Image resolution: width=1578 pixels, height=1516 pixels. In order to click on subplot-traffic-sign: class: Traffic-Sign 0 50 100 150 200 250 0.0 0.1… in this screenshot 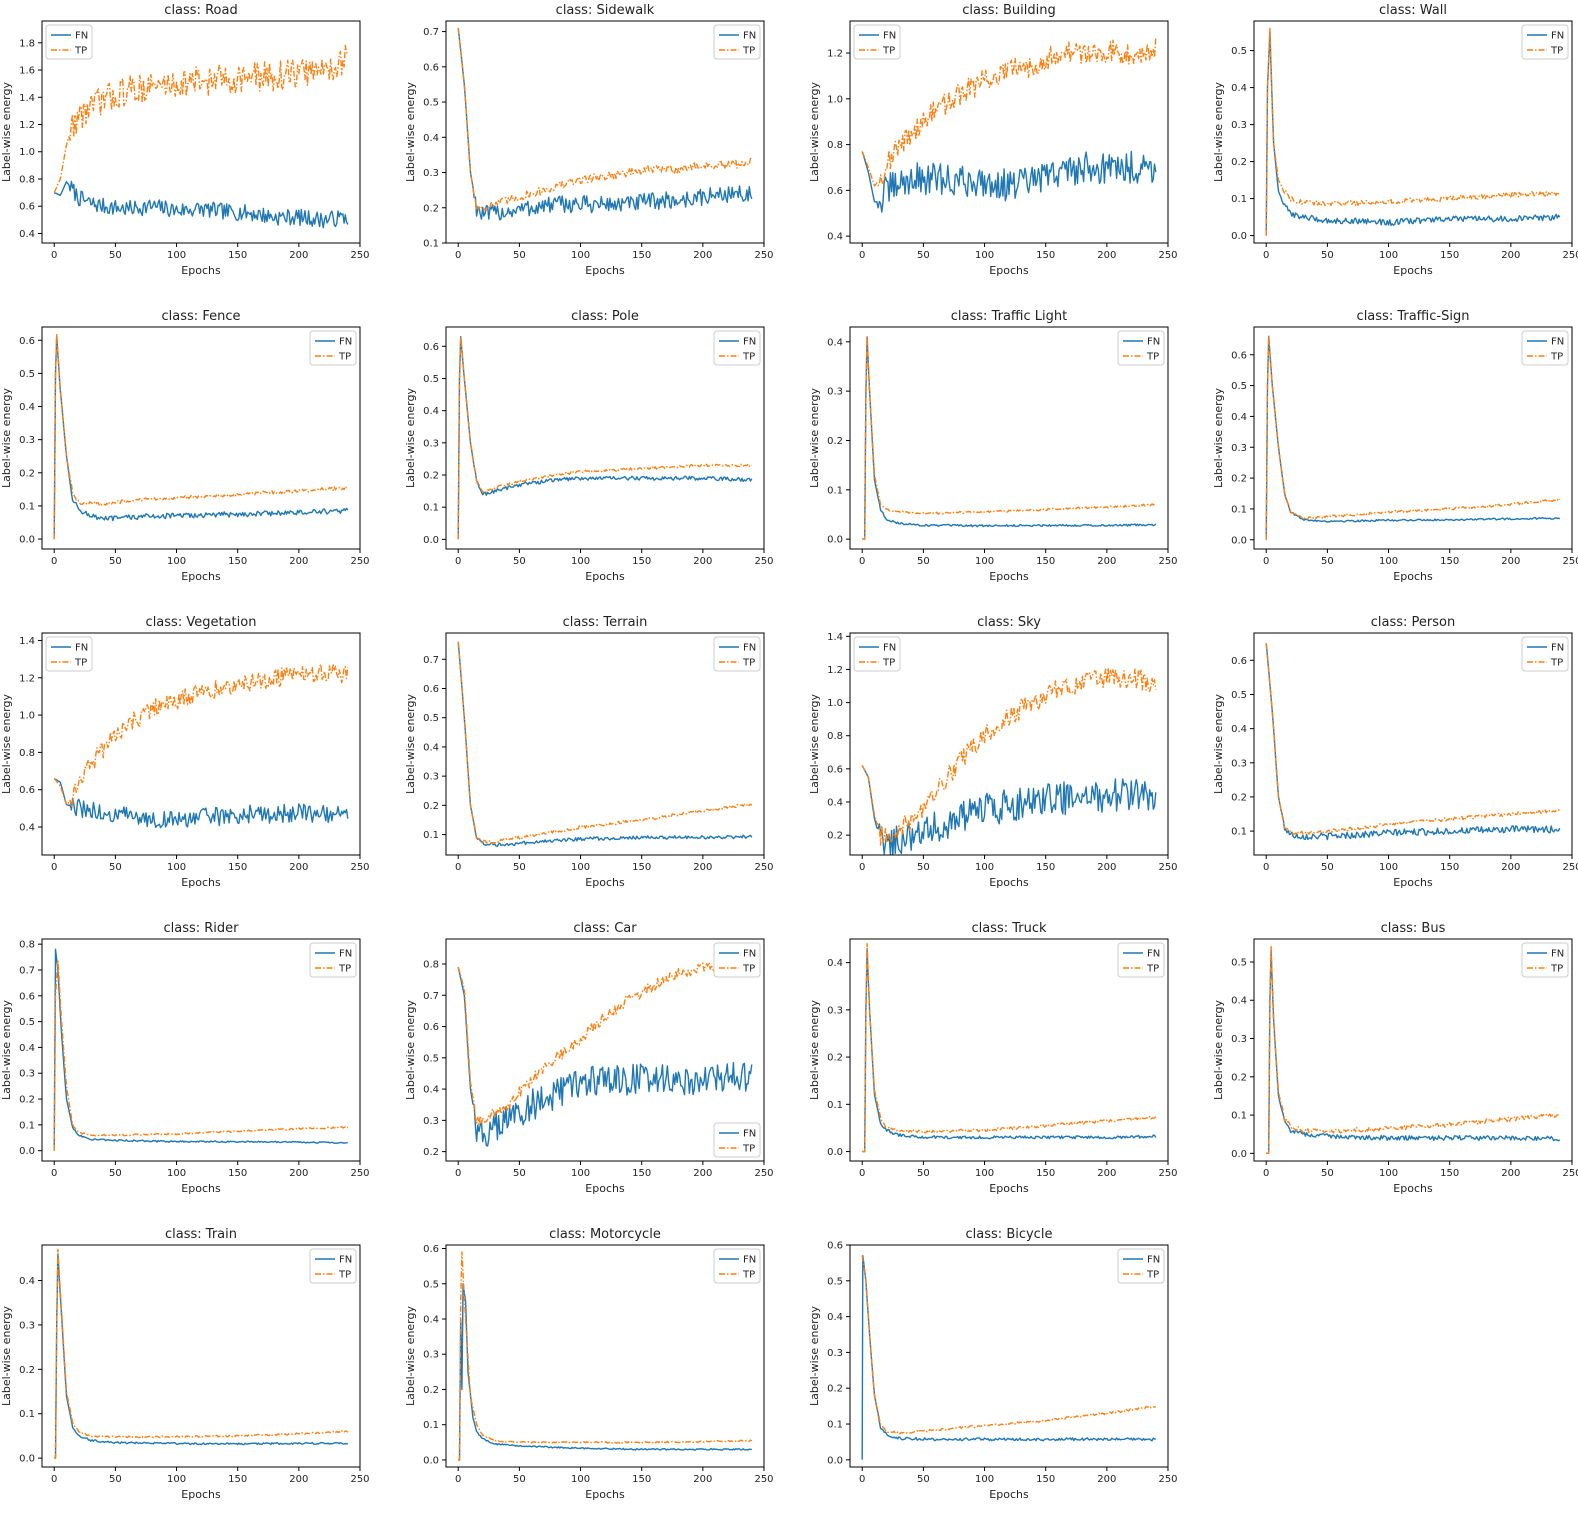, I will do `click(1395, 446)`.